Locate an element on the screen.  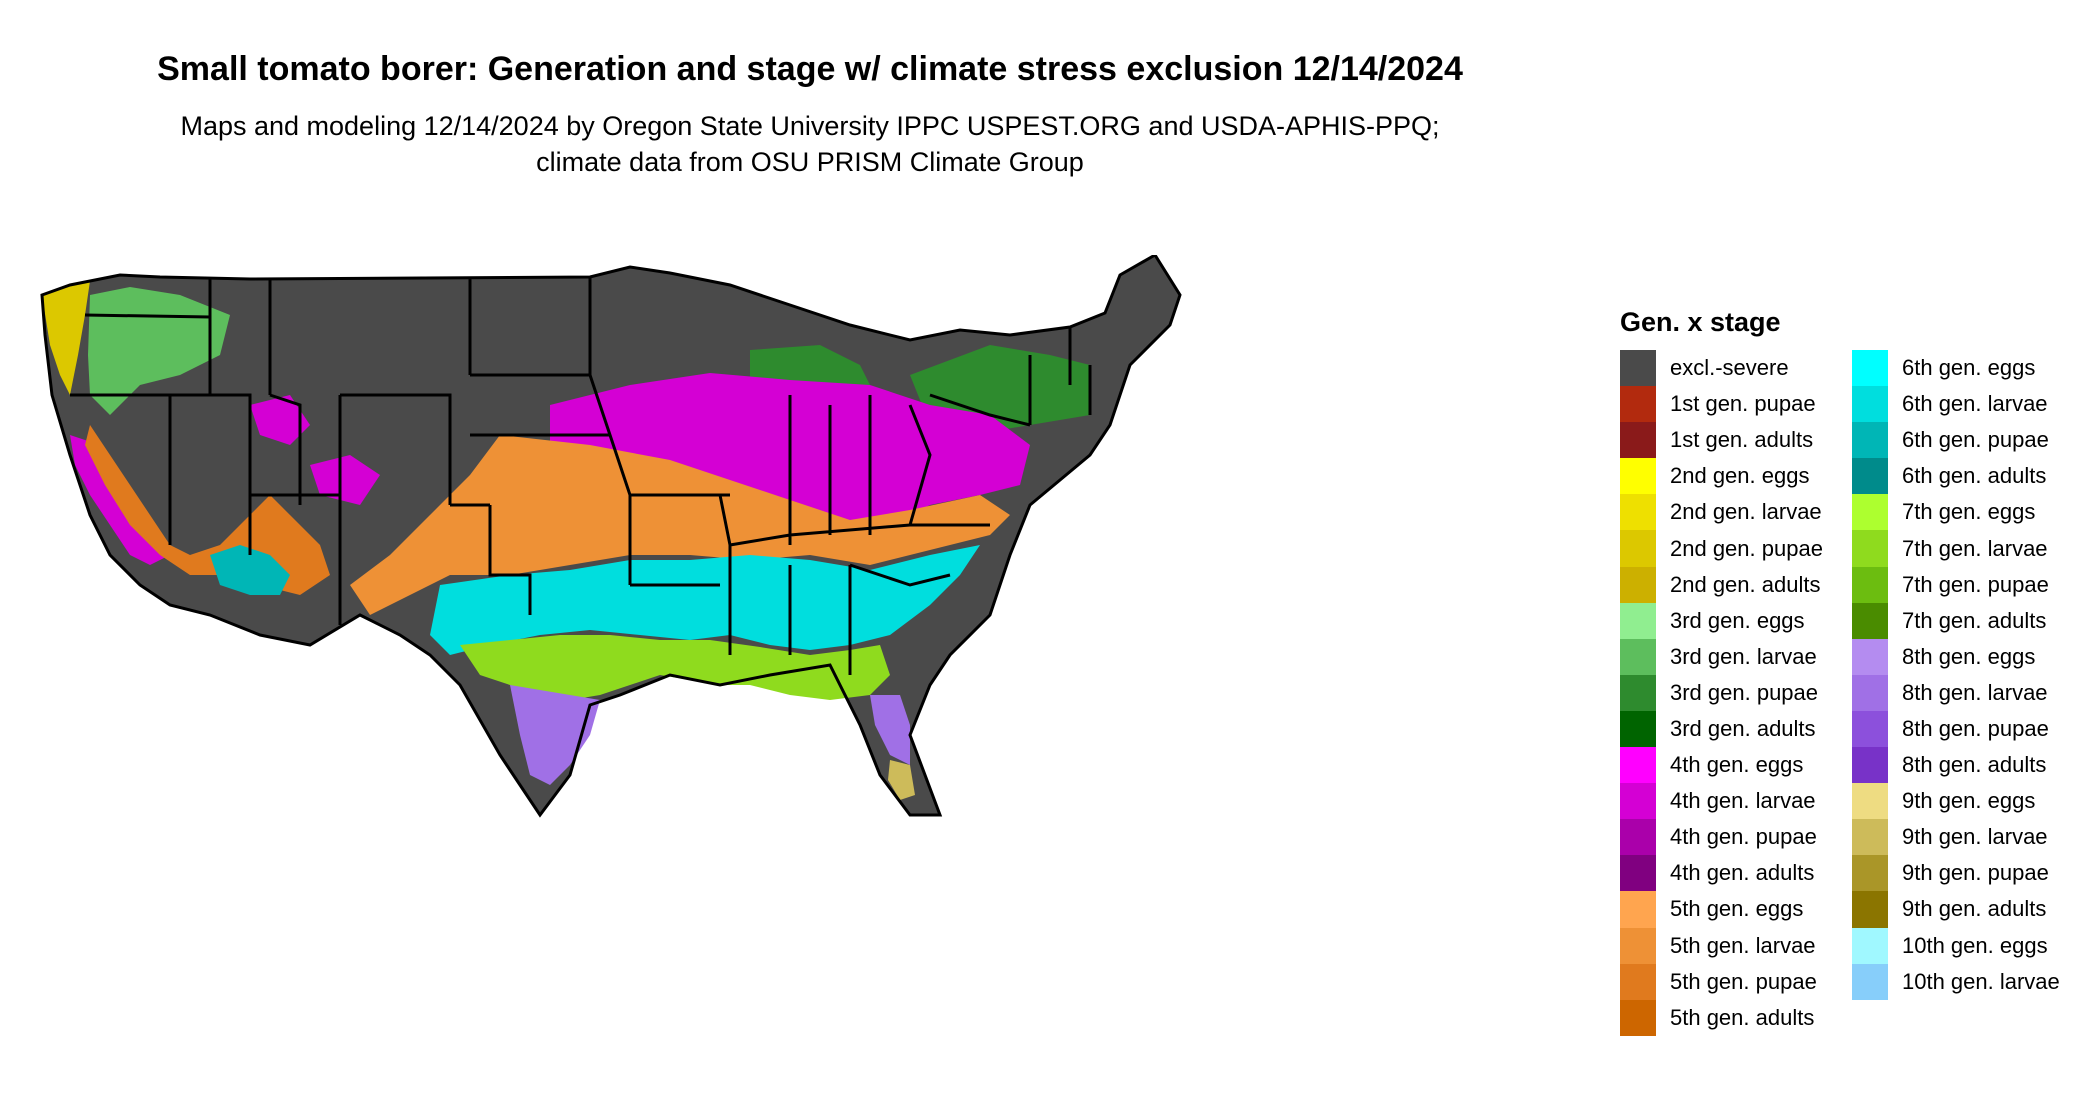
legend-item: 7th gen. larvae is located at coordinates (1968, 548).